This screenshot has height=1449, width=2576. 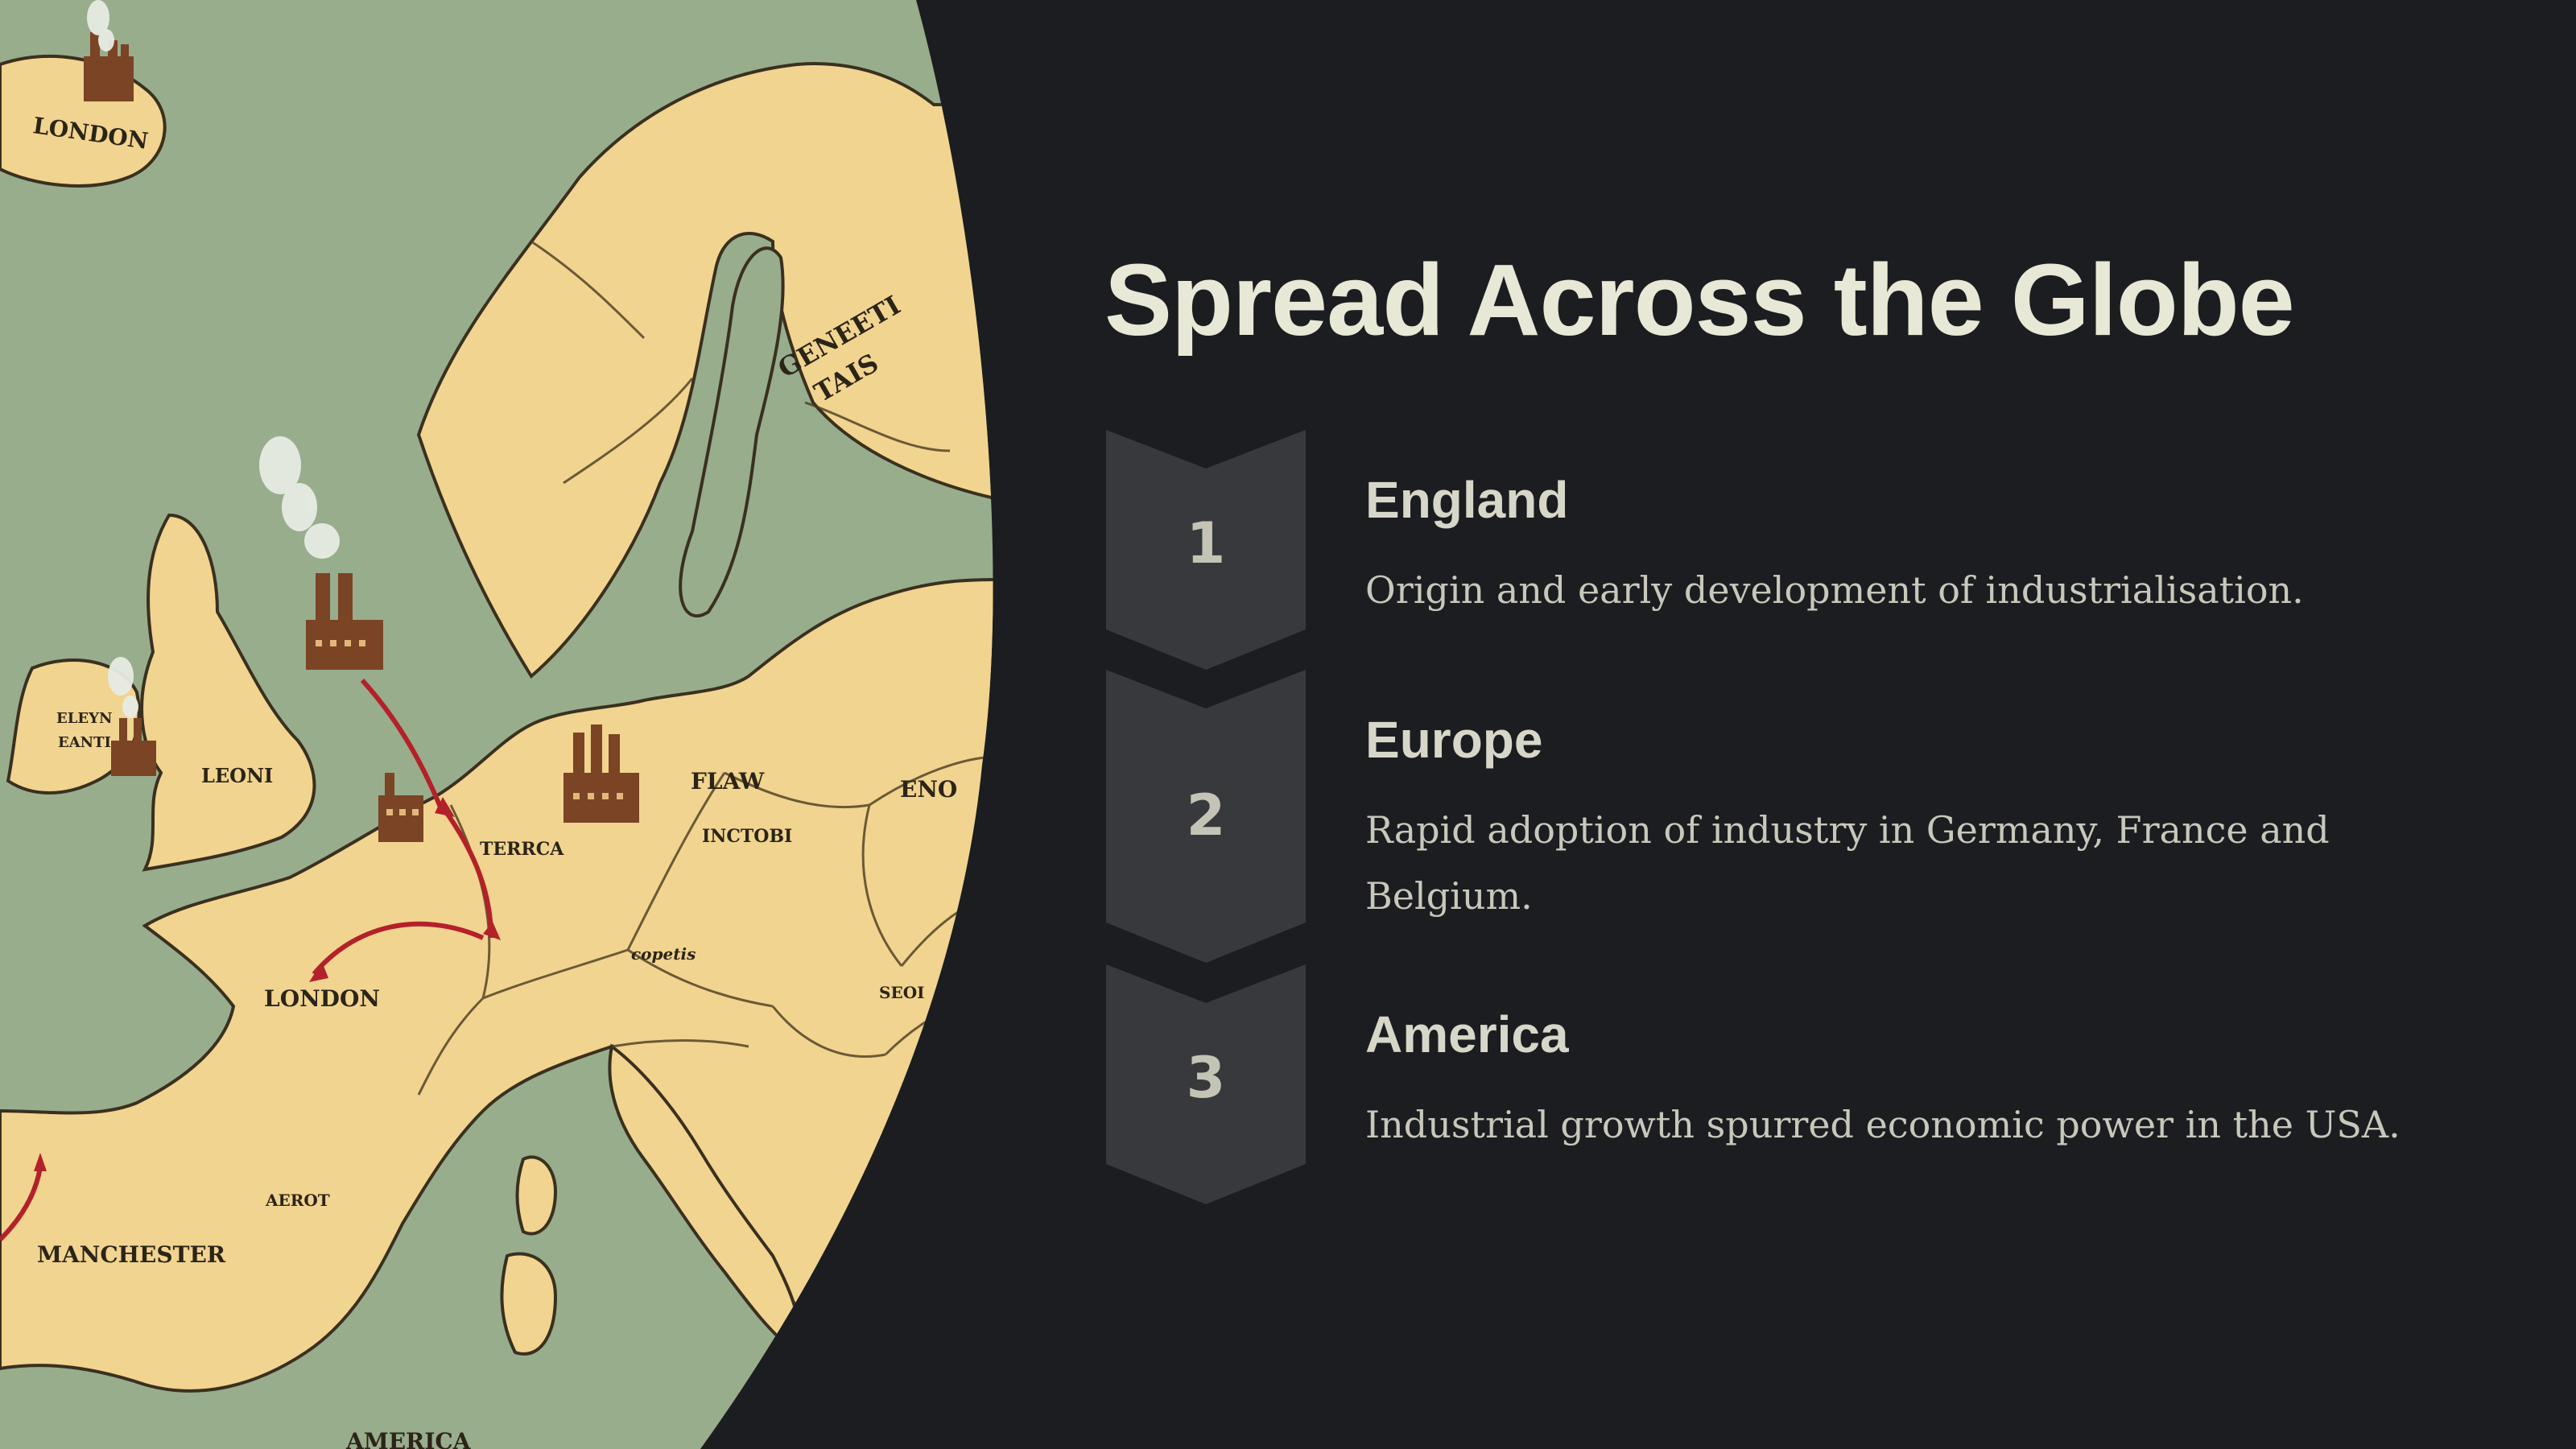 I want to click on step-marker-1: 1, so click(x=1206, y=550).